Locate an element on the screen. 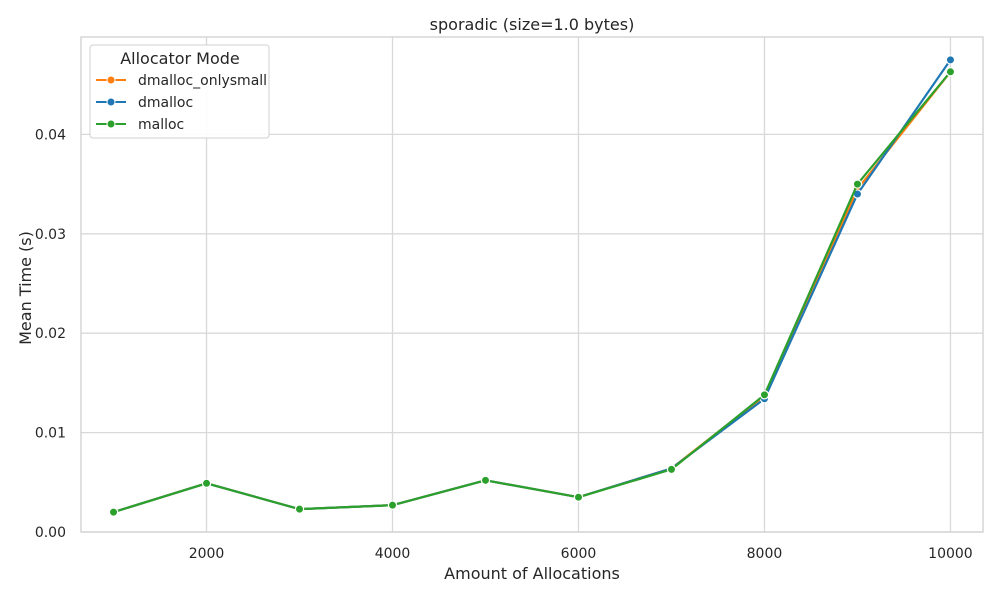  x-tick-label: 10000 is located at coordinates (950, 554).